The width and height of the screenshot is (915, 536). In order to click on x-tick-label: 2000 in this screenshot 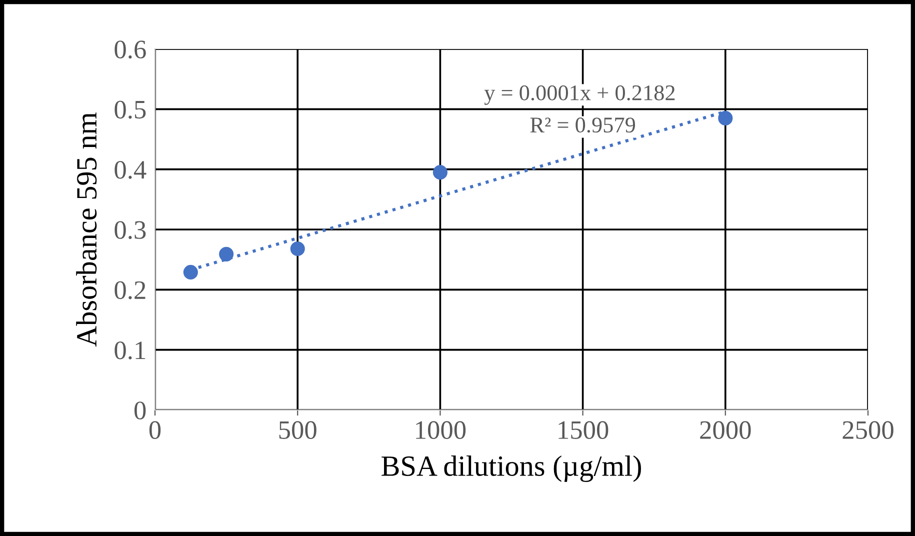, I will do `click(725, 430)`.